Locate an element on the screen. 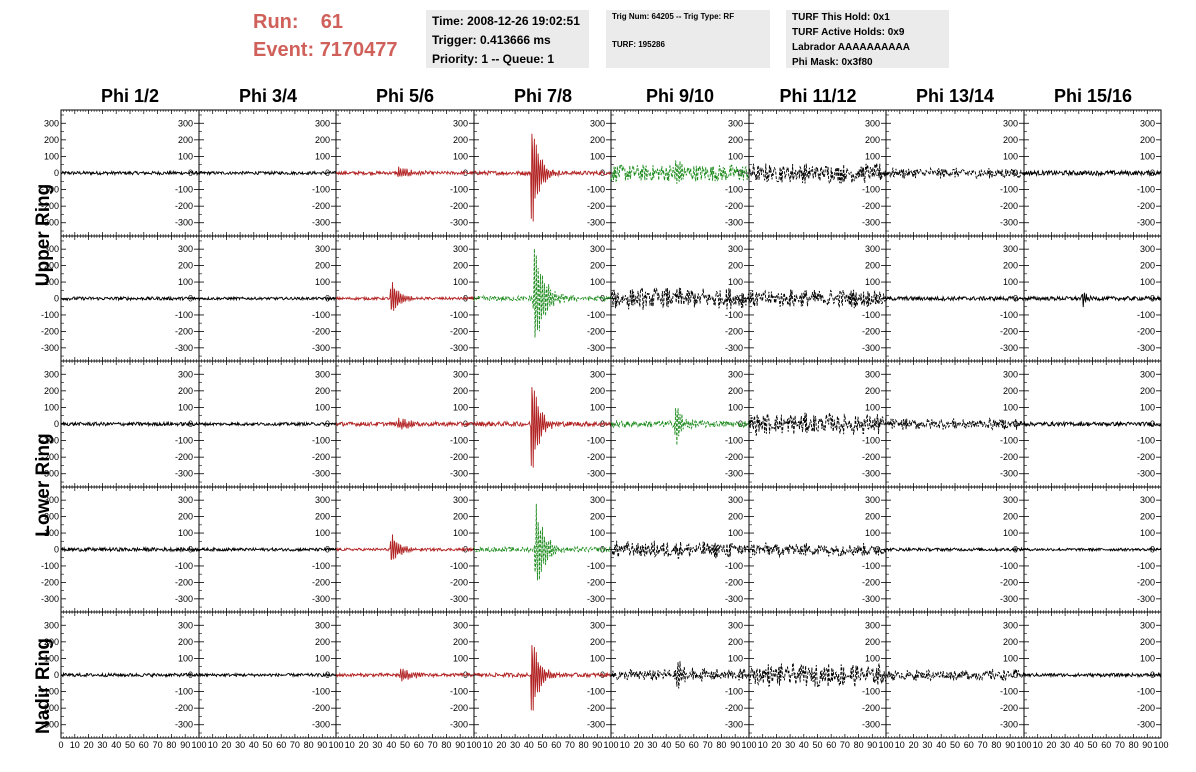  y-tick-label-left: -100 is located at coordinates (50, 441).